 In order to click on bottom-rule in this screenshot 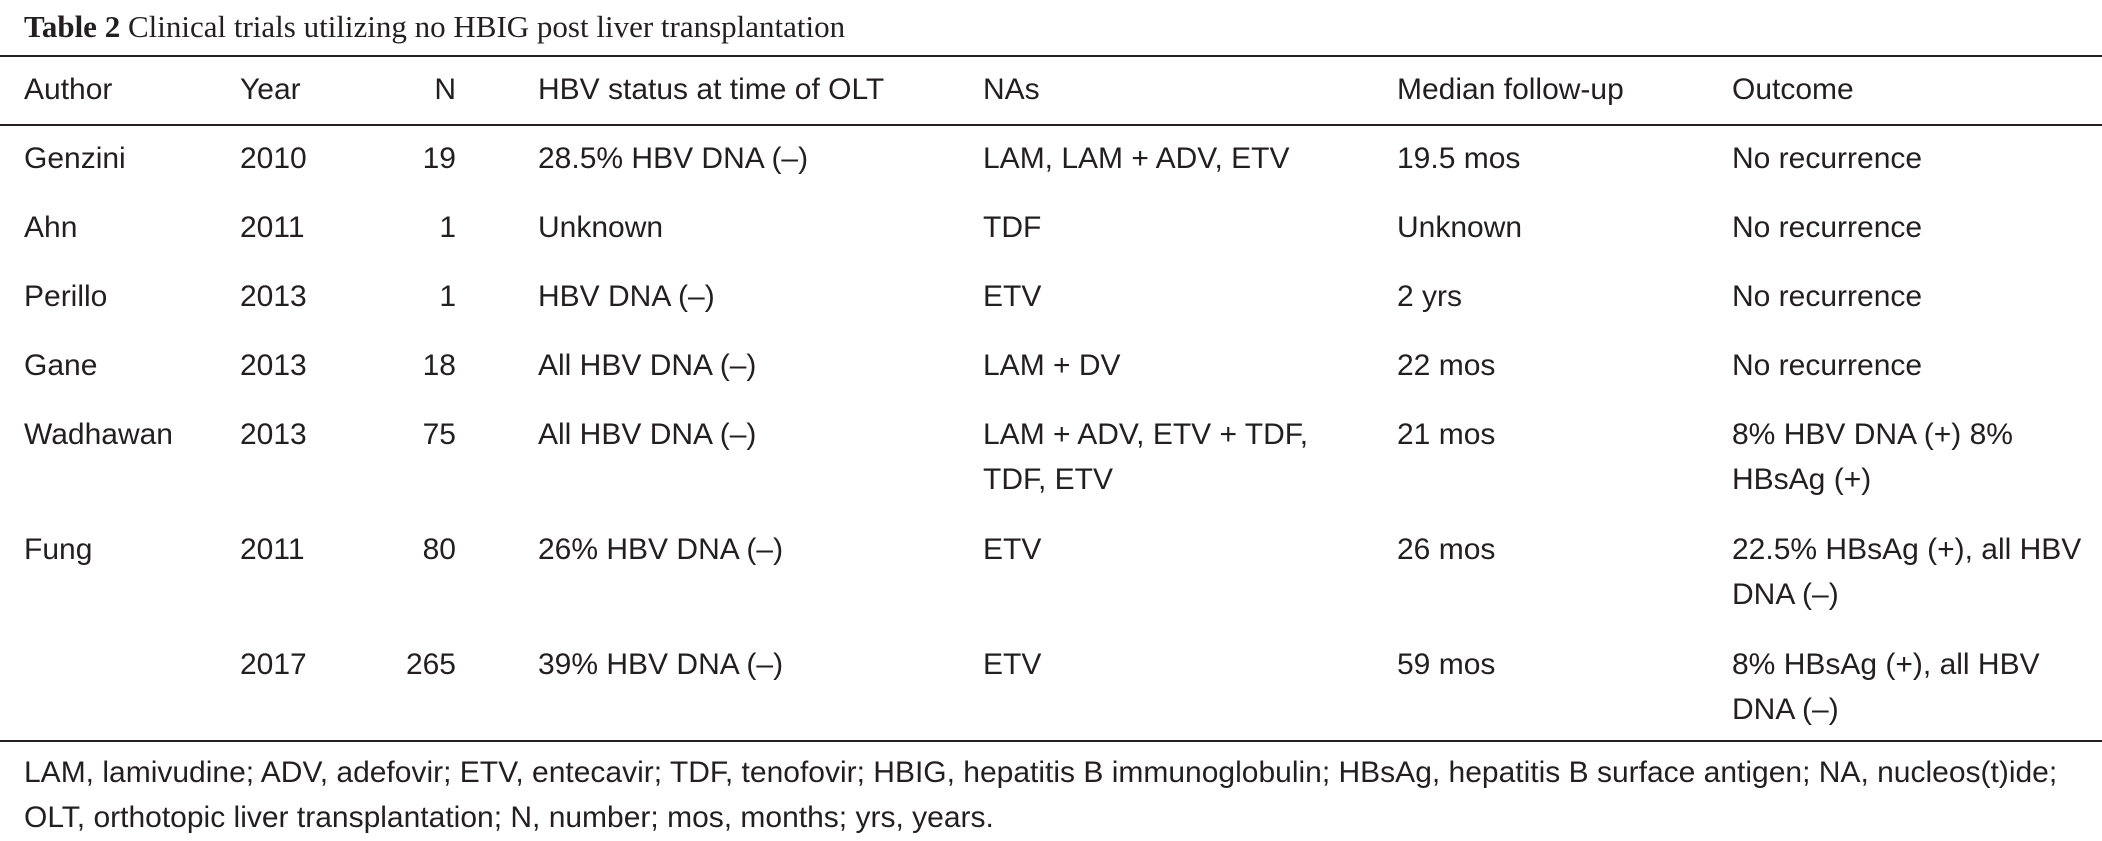, I will do `click(1051, 741)`.